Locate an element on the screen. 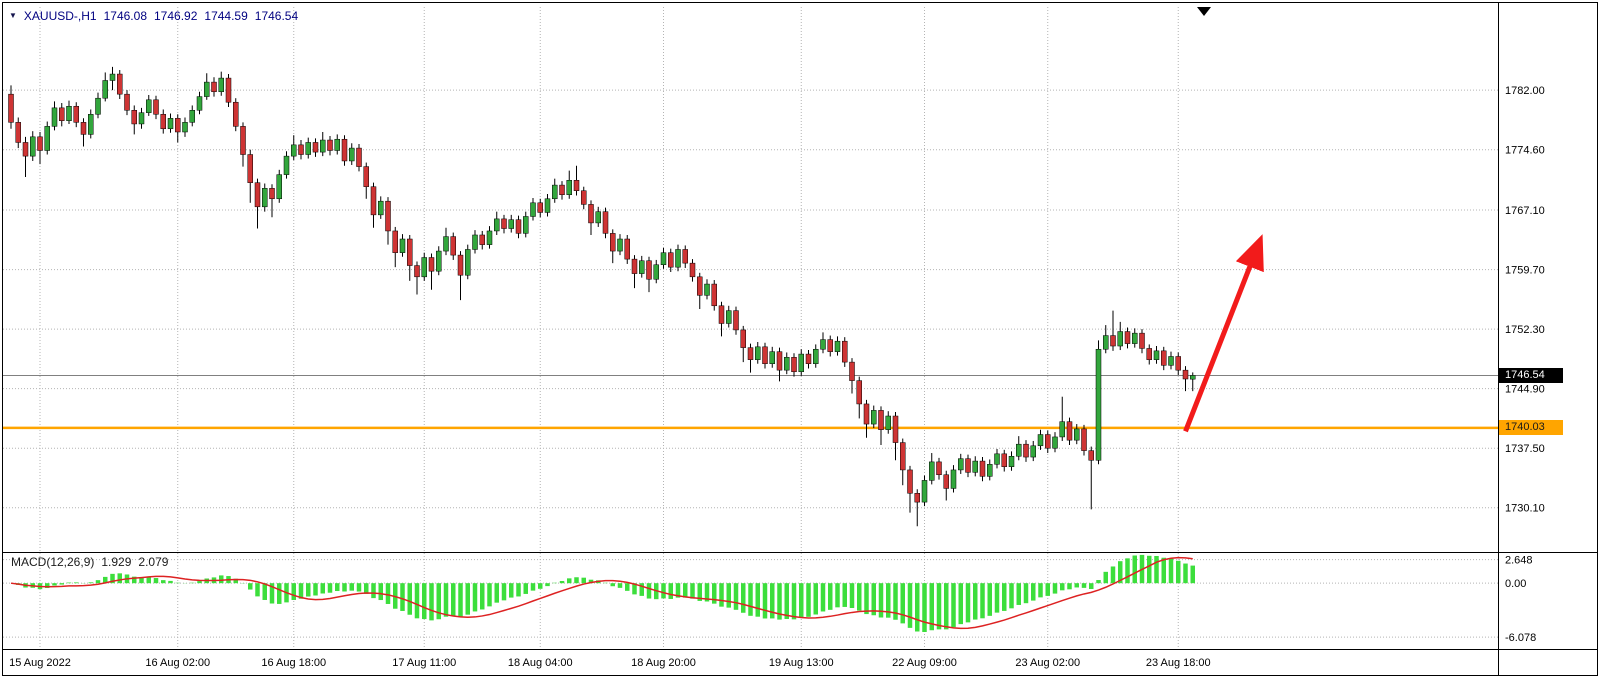  macd-tick-label: 2.648 is located at coordinates (1519, 561).